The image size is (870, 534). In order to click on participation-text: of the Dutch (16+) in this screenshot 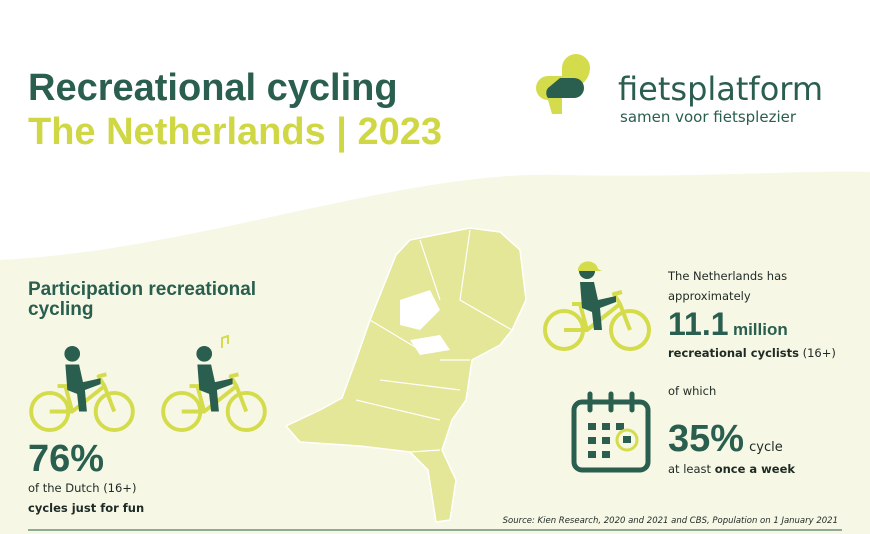, I will do `click(82, 488)`.